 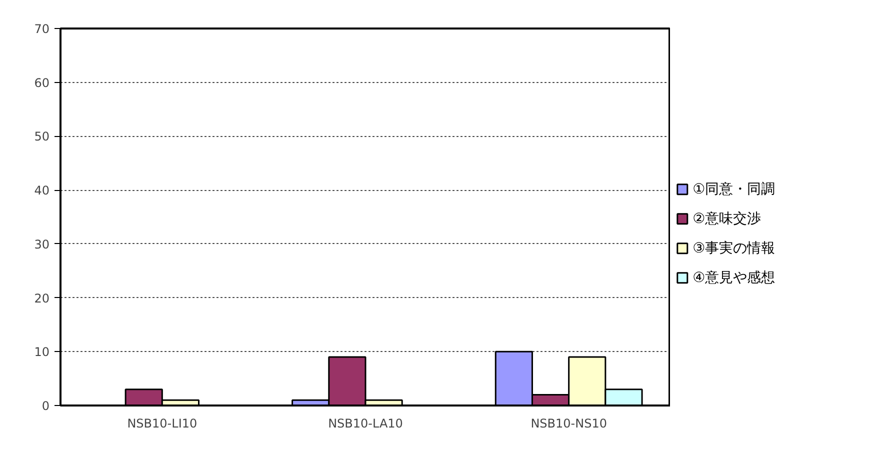 What do you see at coordinates (734, 189) in the screenshot?
I see `legend-label: ①同意・同調` at bounding box center [734, 189].